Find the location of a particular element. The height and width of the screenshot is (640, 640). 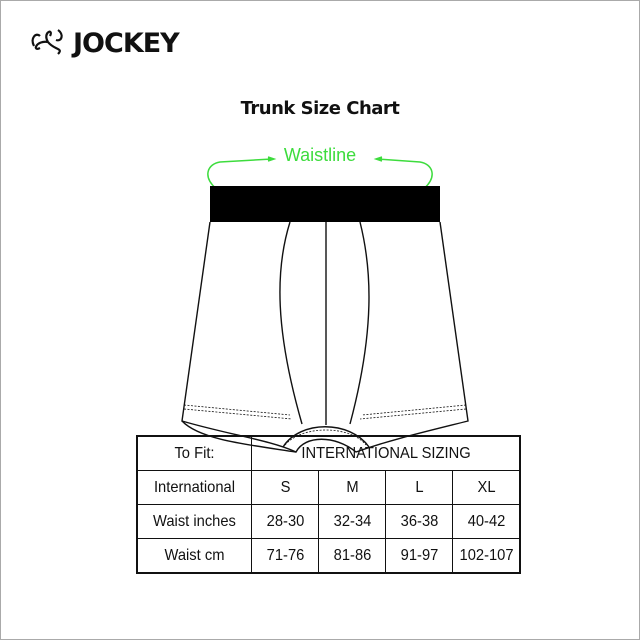

brand-logo: JOCKEY is located at coordinates (104, 43).